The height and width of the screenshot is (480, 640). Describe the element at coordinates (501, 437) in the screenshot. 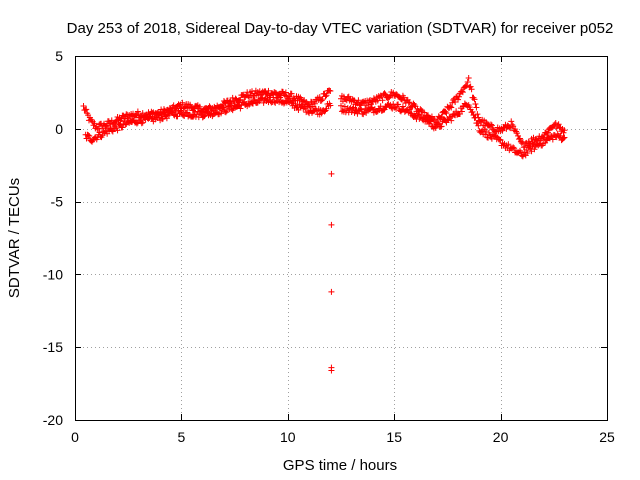

I see `x-tick-label: 20` at that location.